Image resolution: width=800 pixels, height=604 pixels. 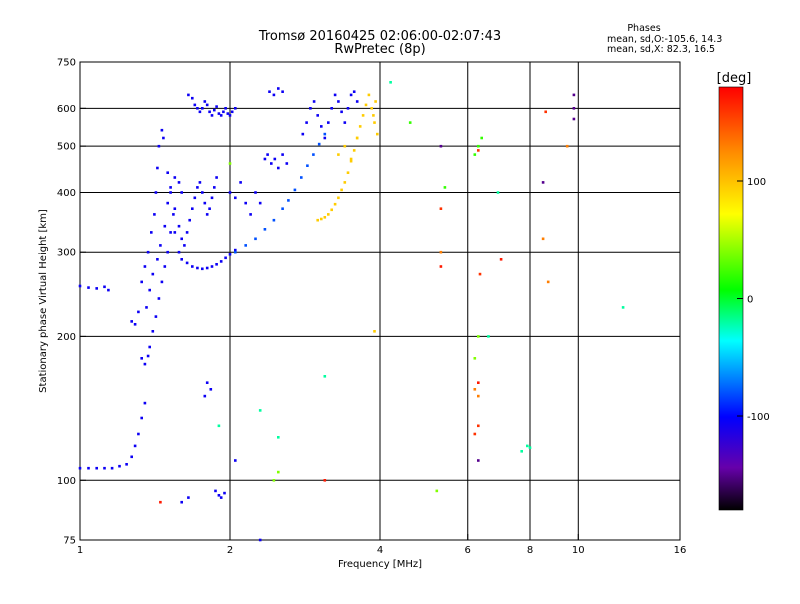 What do you see at coordinates (71, 302) in the screenshot?
I see `y-axis-ticks: 75 100 200 300 400 500 600 750` at bounding box center [71, 302].